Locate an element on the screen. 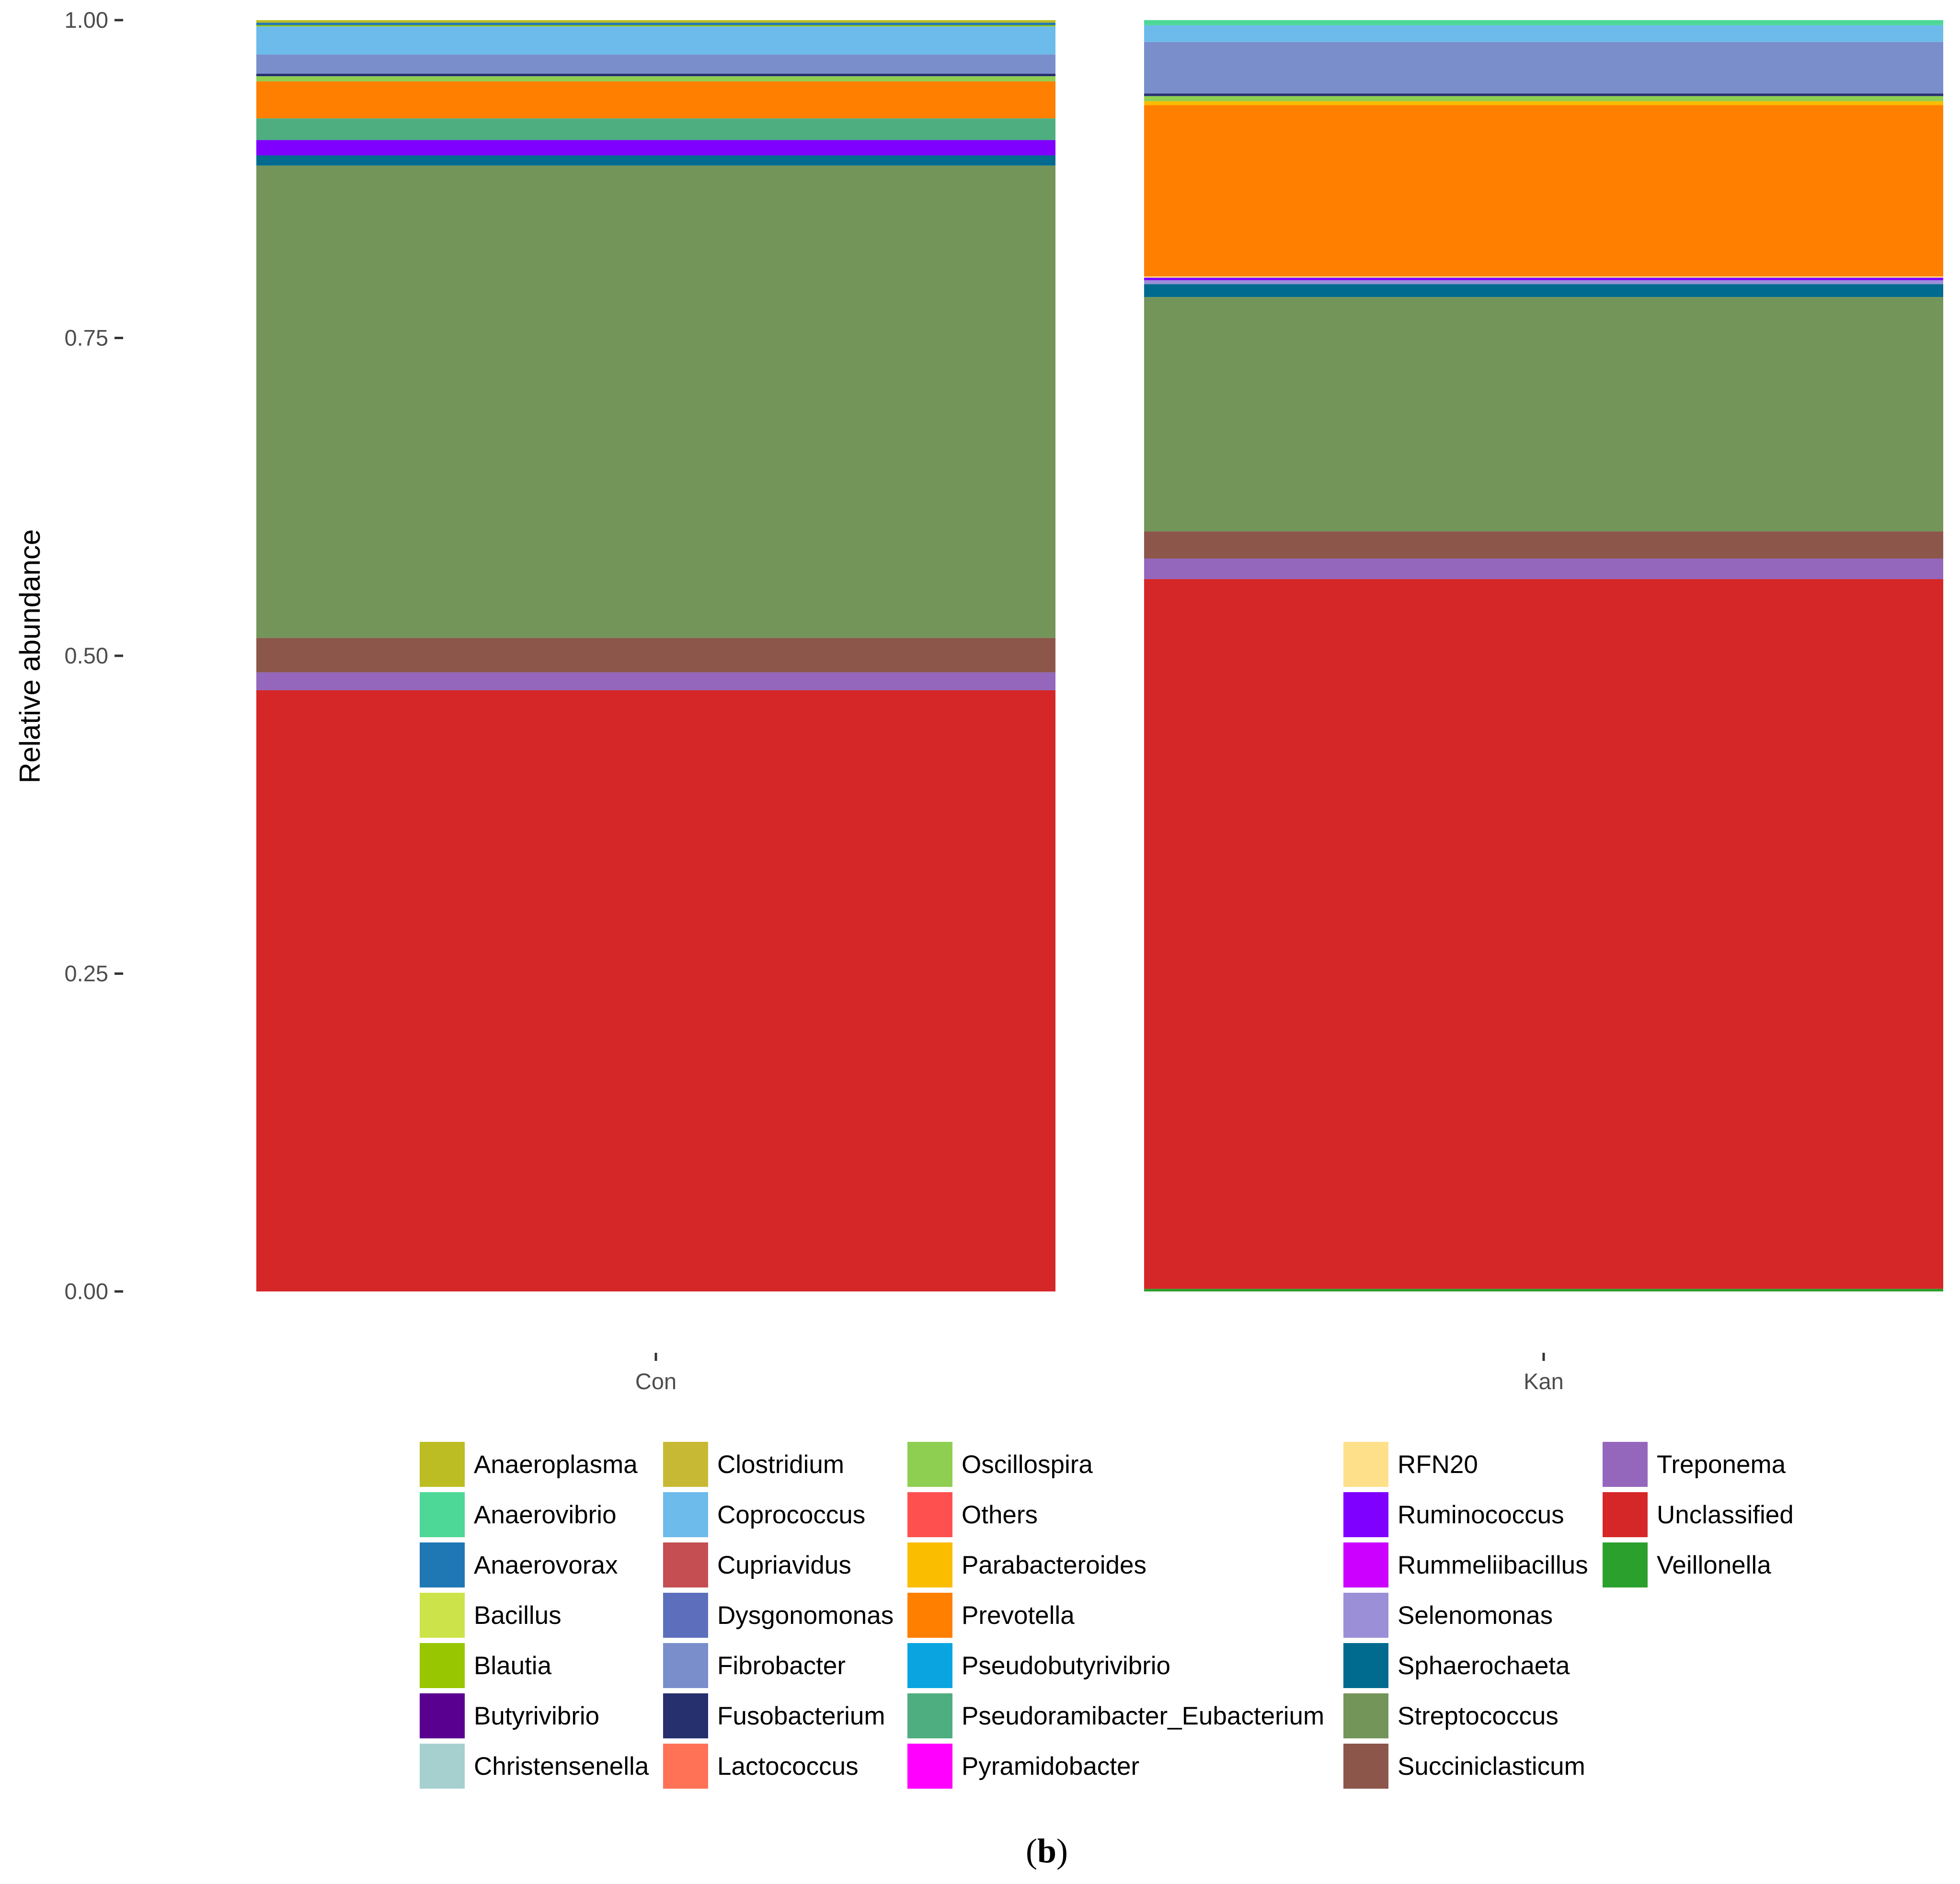  segment-kan-veillonella is located at coordinates (1543, 1290).